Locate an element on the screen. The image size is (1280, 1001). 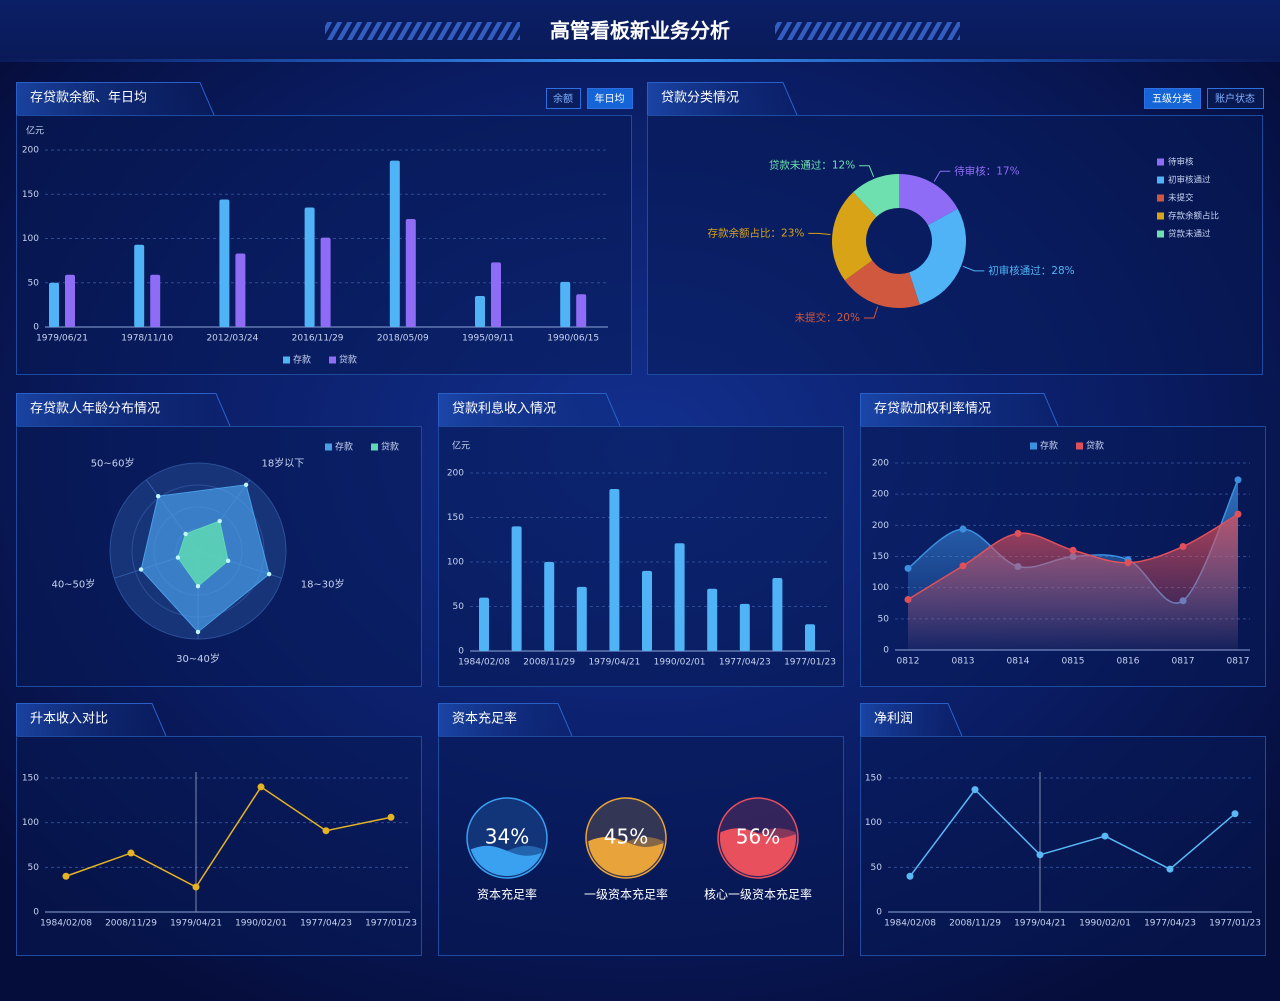
x-tick-label: 1979/06/21 is located at coordinates (62, 339).